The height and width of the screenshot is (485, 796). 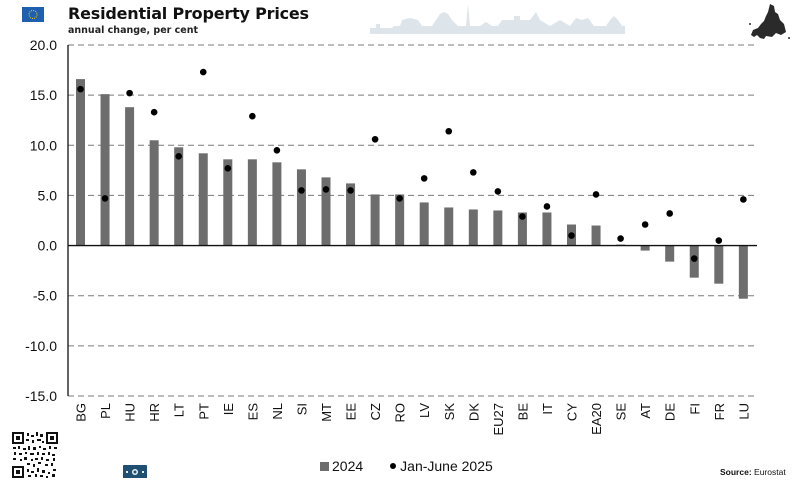 What do you see at coordinates (203, 72) in the screenshot?
I see `dot-jan-june-2025-pt` at bounding box center [203, 72].